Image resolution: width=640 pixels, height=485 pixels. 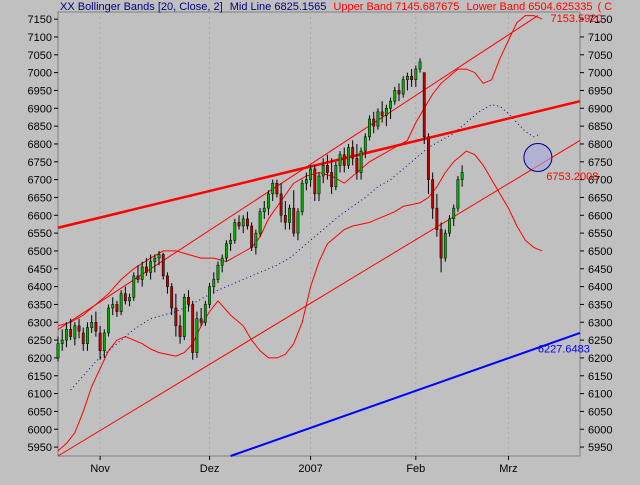 I want to click on y-tick-label-left: 6500, so click(x=40, y=252).